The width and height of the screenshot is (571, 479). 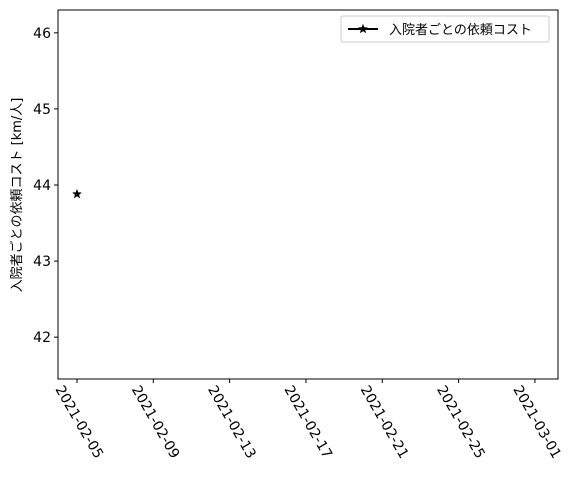 I want to click on x-tick-label: 2021-03-01, so click(x=536, y=422).